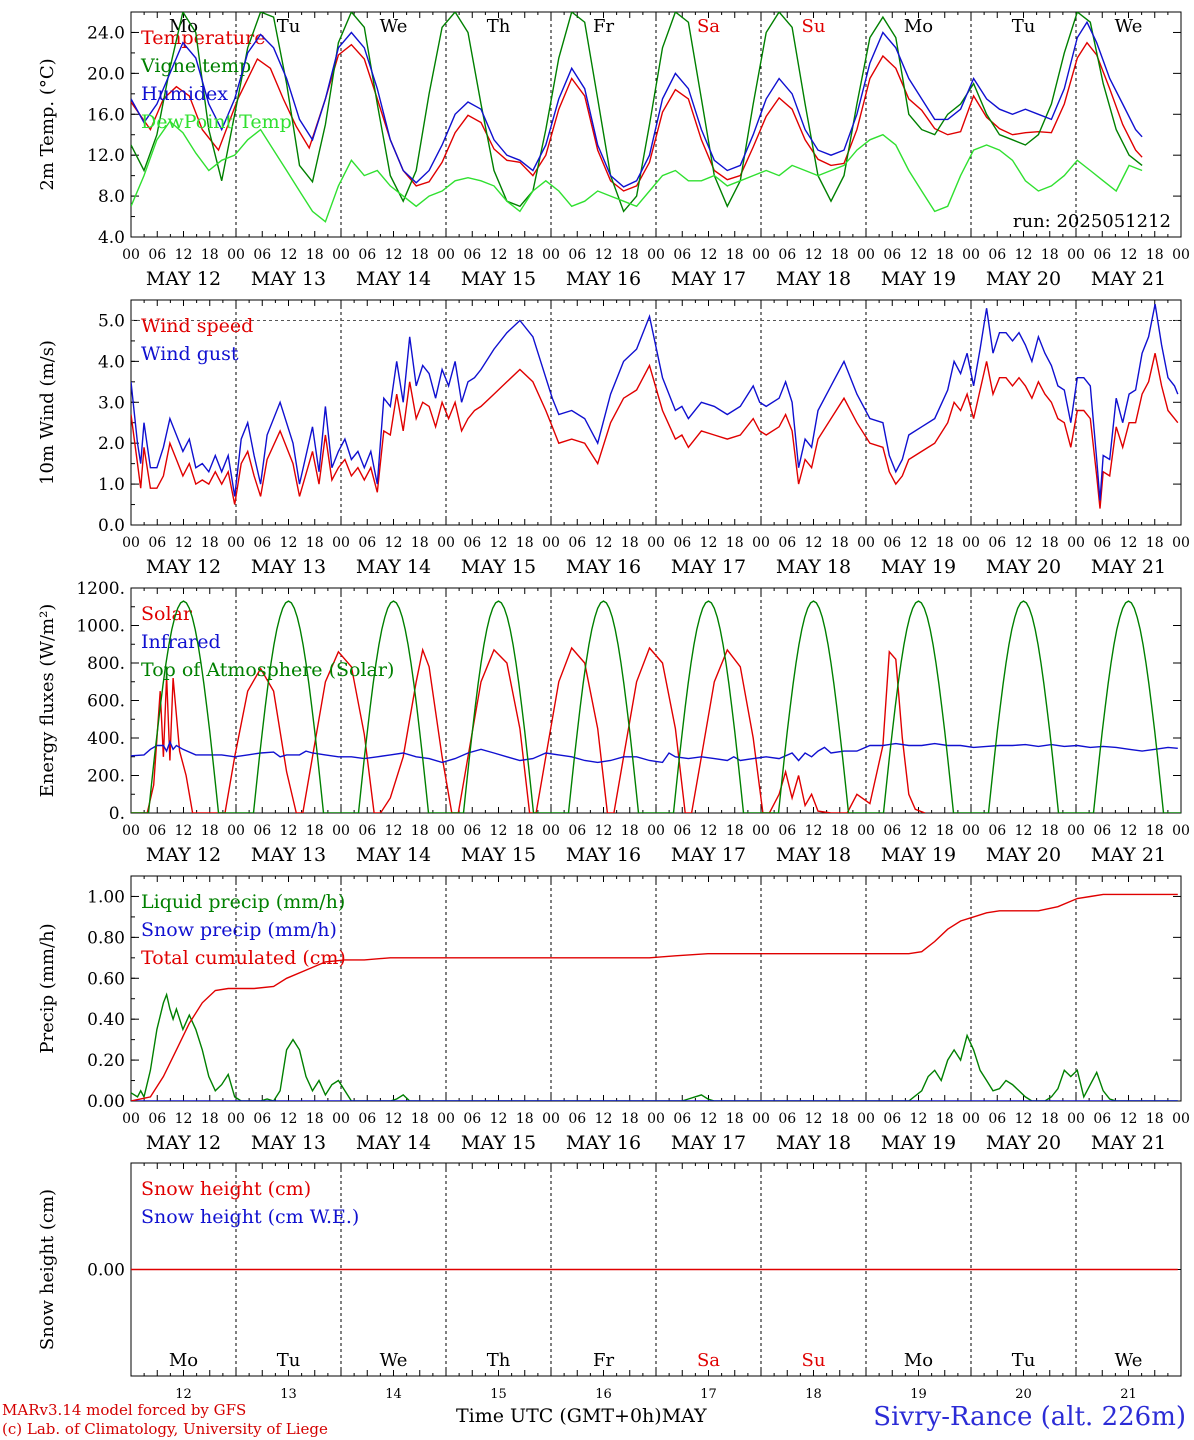 This screenshot has height=1440, width=1194. Describe the element at coordinates (581, 1416) in the screenshot. I see `time-axis-label: Time UTC (GMT+0h)MAY` at that location.